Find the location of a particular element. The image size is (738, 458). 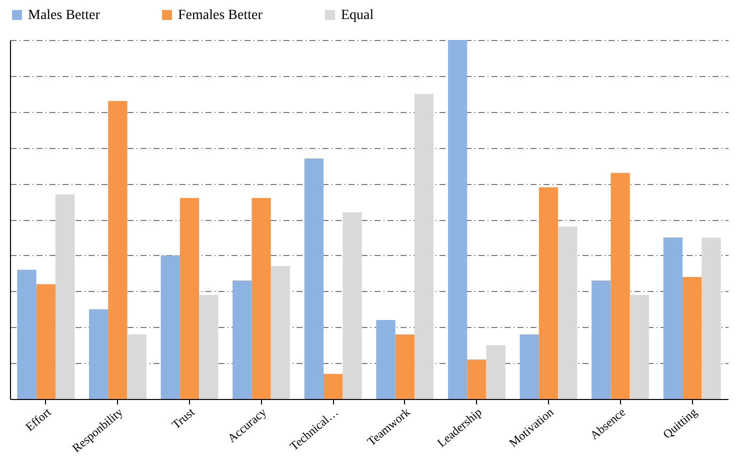

x-tick-label: Trust is located at coordinates (183, 418).